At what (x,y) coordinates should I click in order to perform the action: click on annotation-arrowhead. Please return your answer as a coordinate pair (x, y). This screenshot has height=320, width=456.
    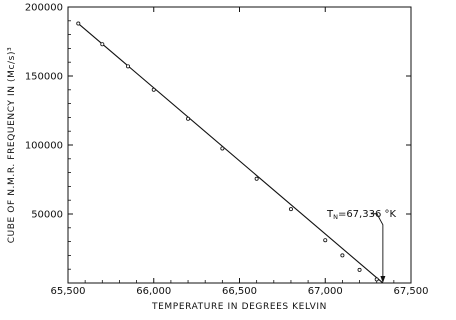
    Looking at the image, I should click on (383, 279).